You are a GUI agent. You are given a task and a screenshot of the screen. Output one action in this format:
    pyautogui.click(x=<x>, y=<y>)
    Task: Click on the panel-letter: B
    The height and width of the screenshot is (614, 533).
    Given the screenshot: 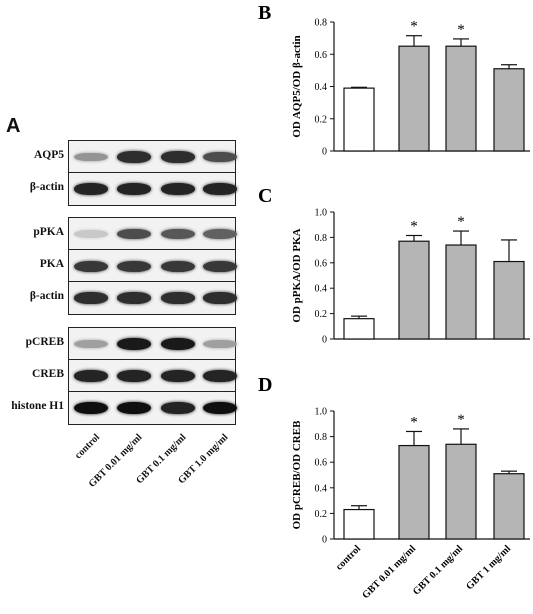 What is the action you would take?
    pyautogui.click(x=264, y=13)
    